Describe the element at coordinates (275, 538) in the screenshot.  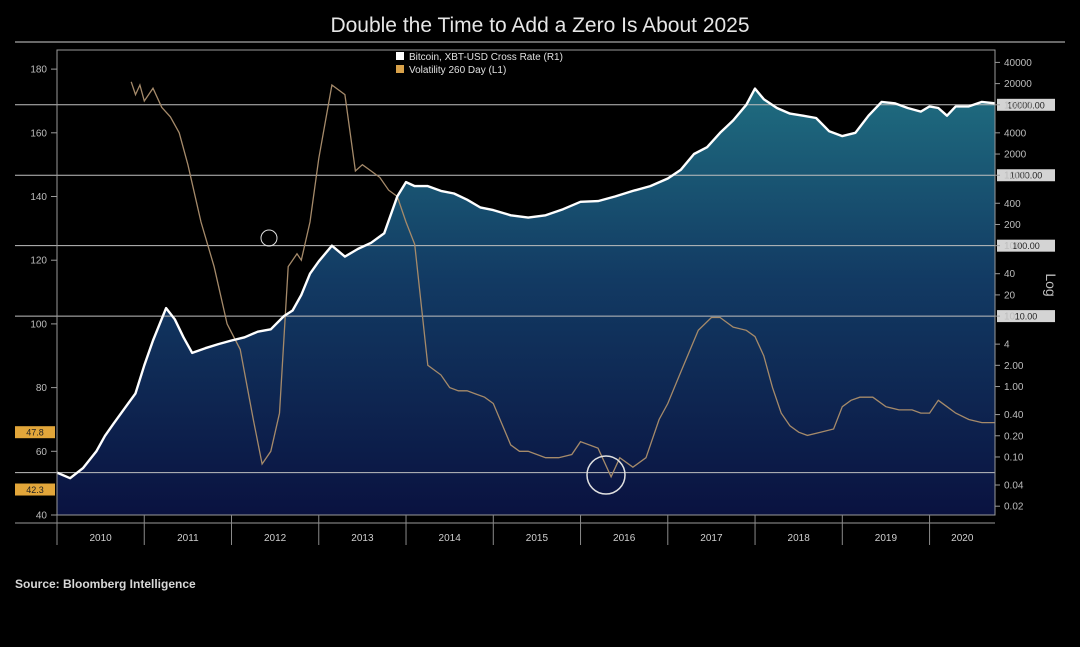
I see `x-tick-label-2: 2012` at that location.